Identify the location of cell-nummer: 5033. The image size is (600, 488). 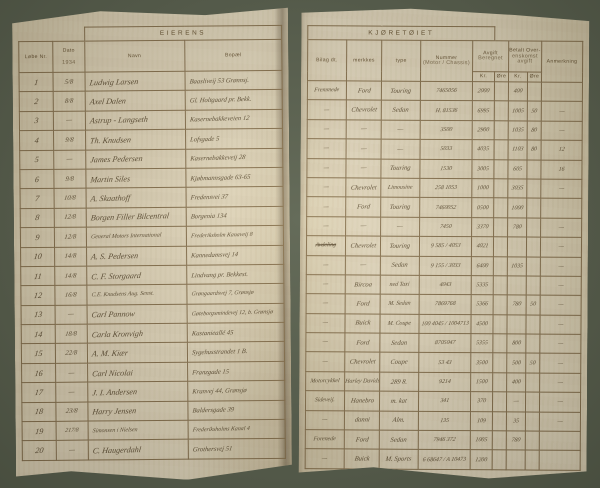
(446, 149).